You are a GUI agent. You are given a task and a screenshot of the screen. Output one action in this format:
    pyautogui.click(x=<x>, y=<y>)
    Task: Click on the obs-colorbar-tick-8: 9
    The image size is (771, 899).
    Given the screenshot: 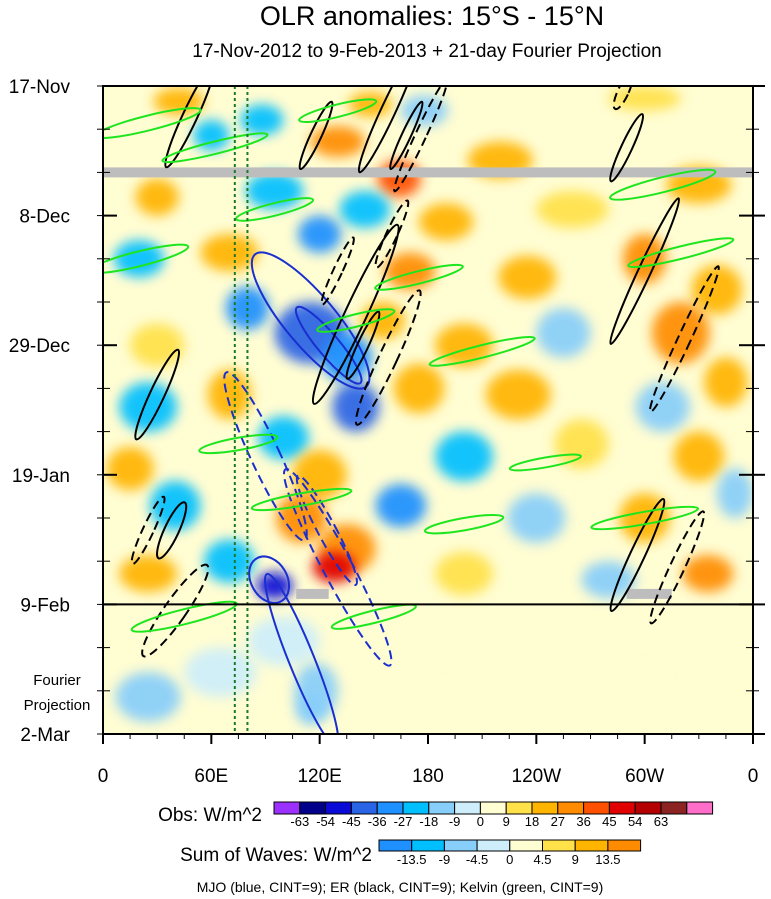 What is the action you would take?
    pyautogui.click(x=506, y=821)
    